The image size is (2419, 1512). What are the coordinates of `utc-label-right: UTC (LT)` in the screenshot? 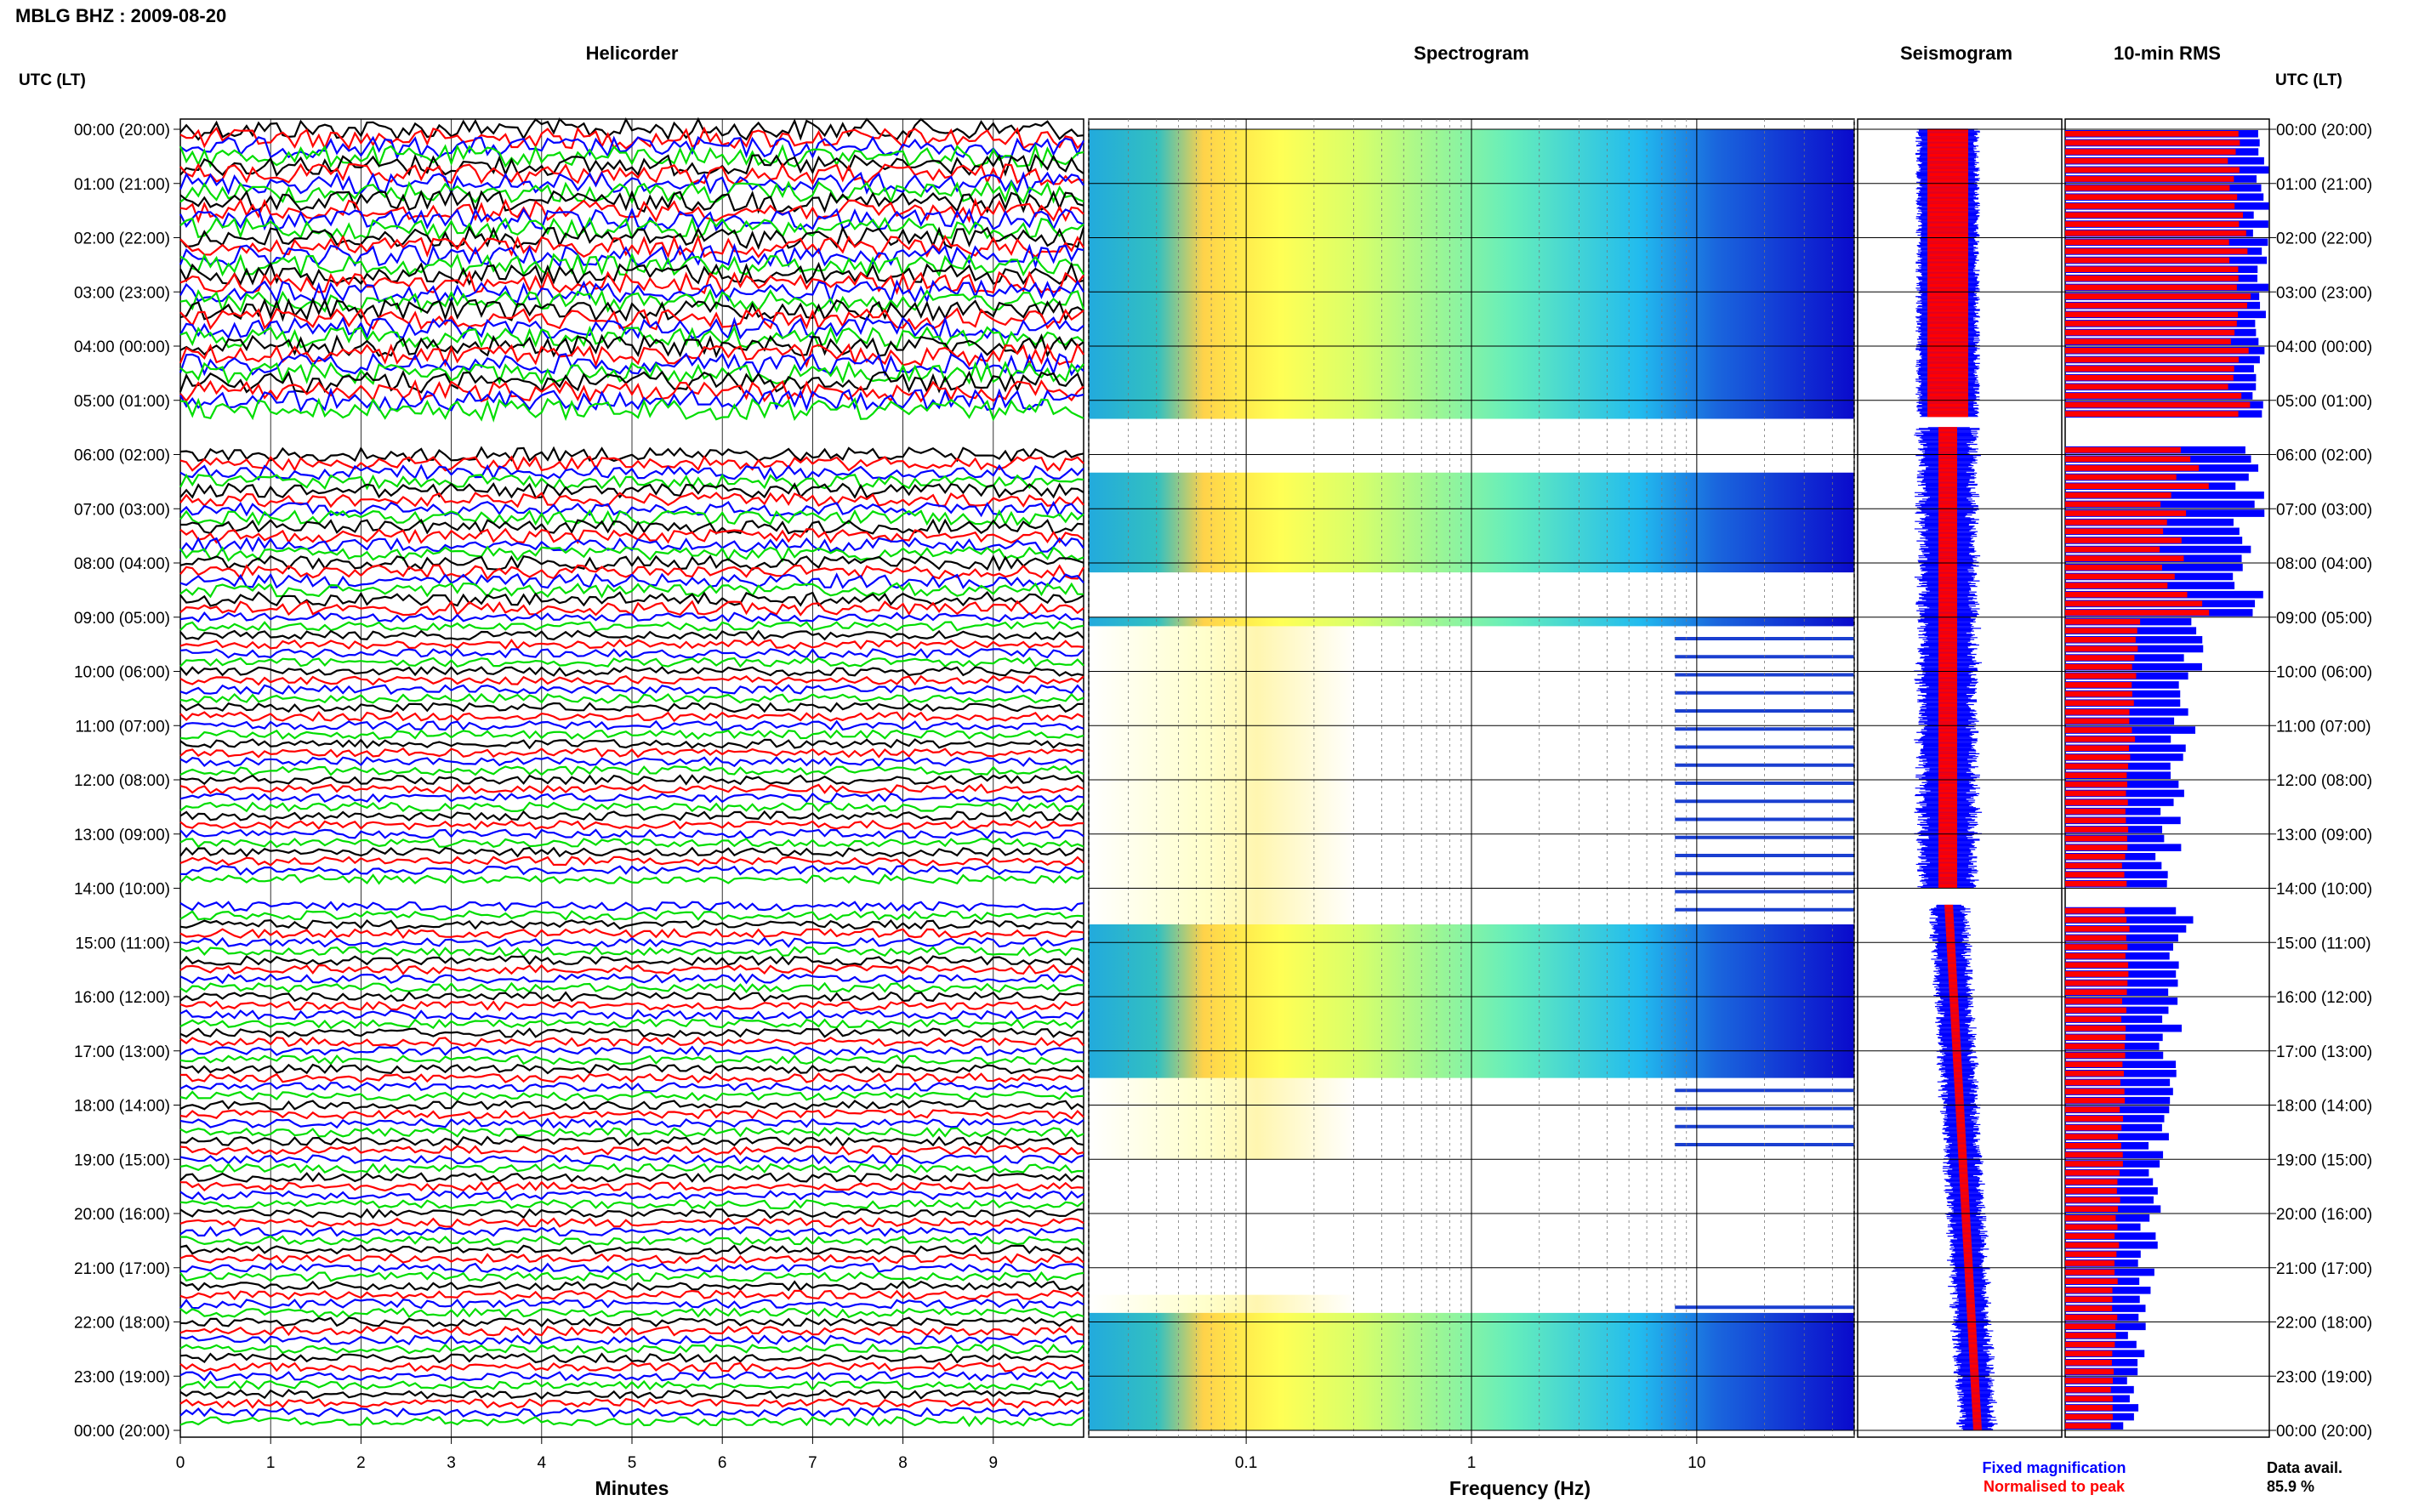 It's located at (2308, 80).